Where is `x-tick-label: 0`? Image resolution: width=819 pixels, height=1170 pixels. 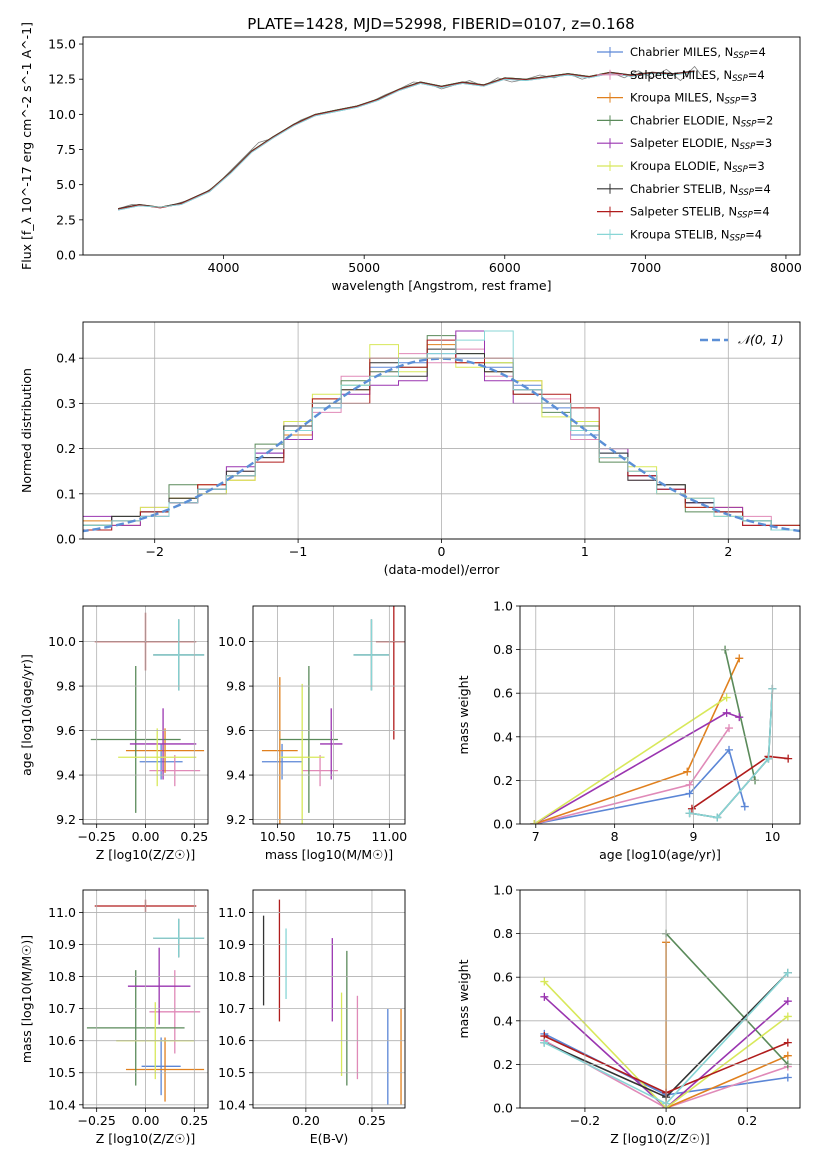
x-tick-label: 0 is located at coordinates (442, 551).